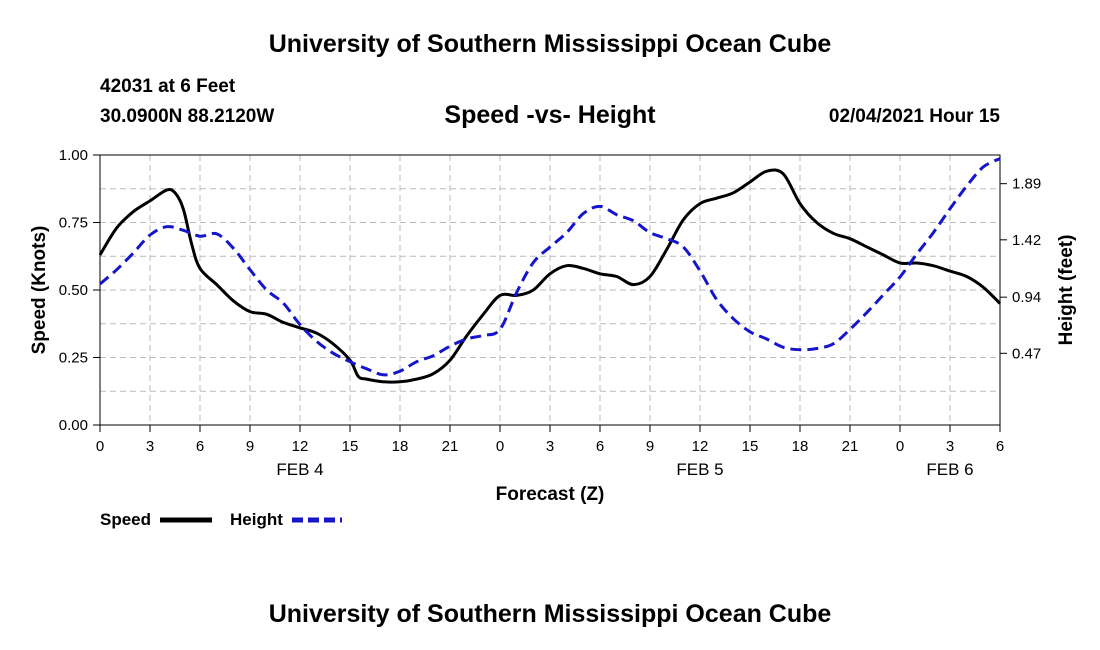 This screenshot has height=650, width=1100. I want to click on x-axis-title: Forecast (Z), so click(550, 494).